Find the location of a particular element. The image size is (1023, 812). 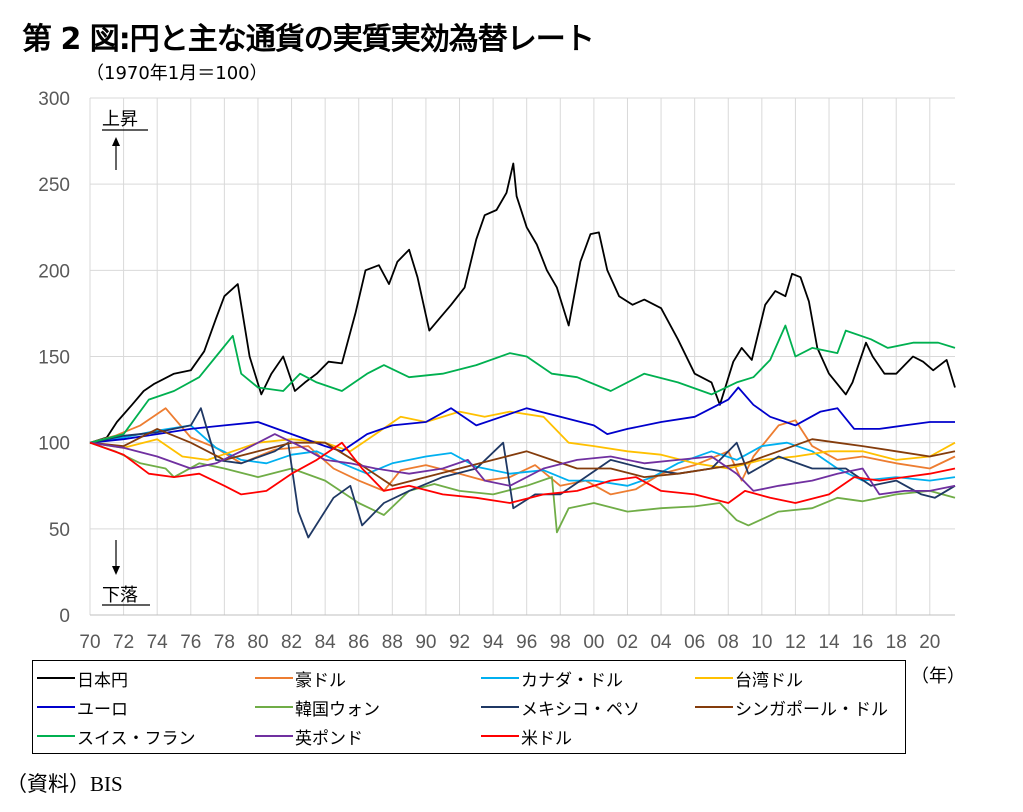

legend-item: メキシコ・ペソ is located at coordinates (560, 707).